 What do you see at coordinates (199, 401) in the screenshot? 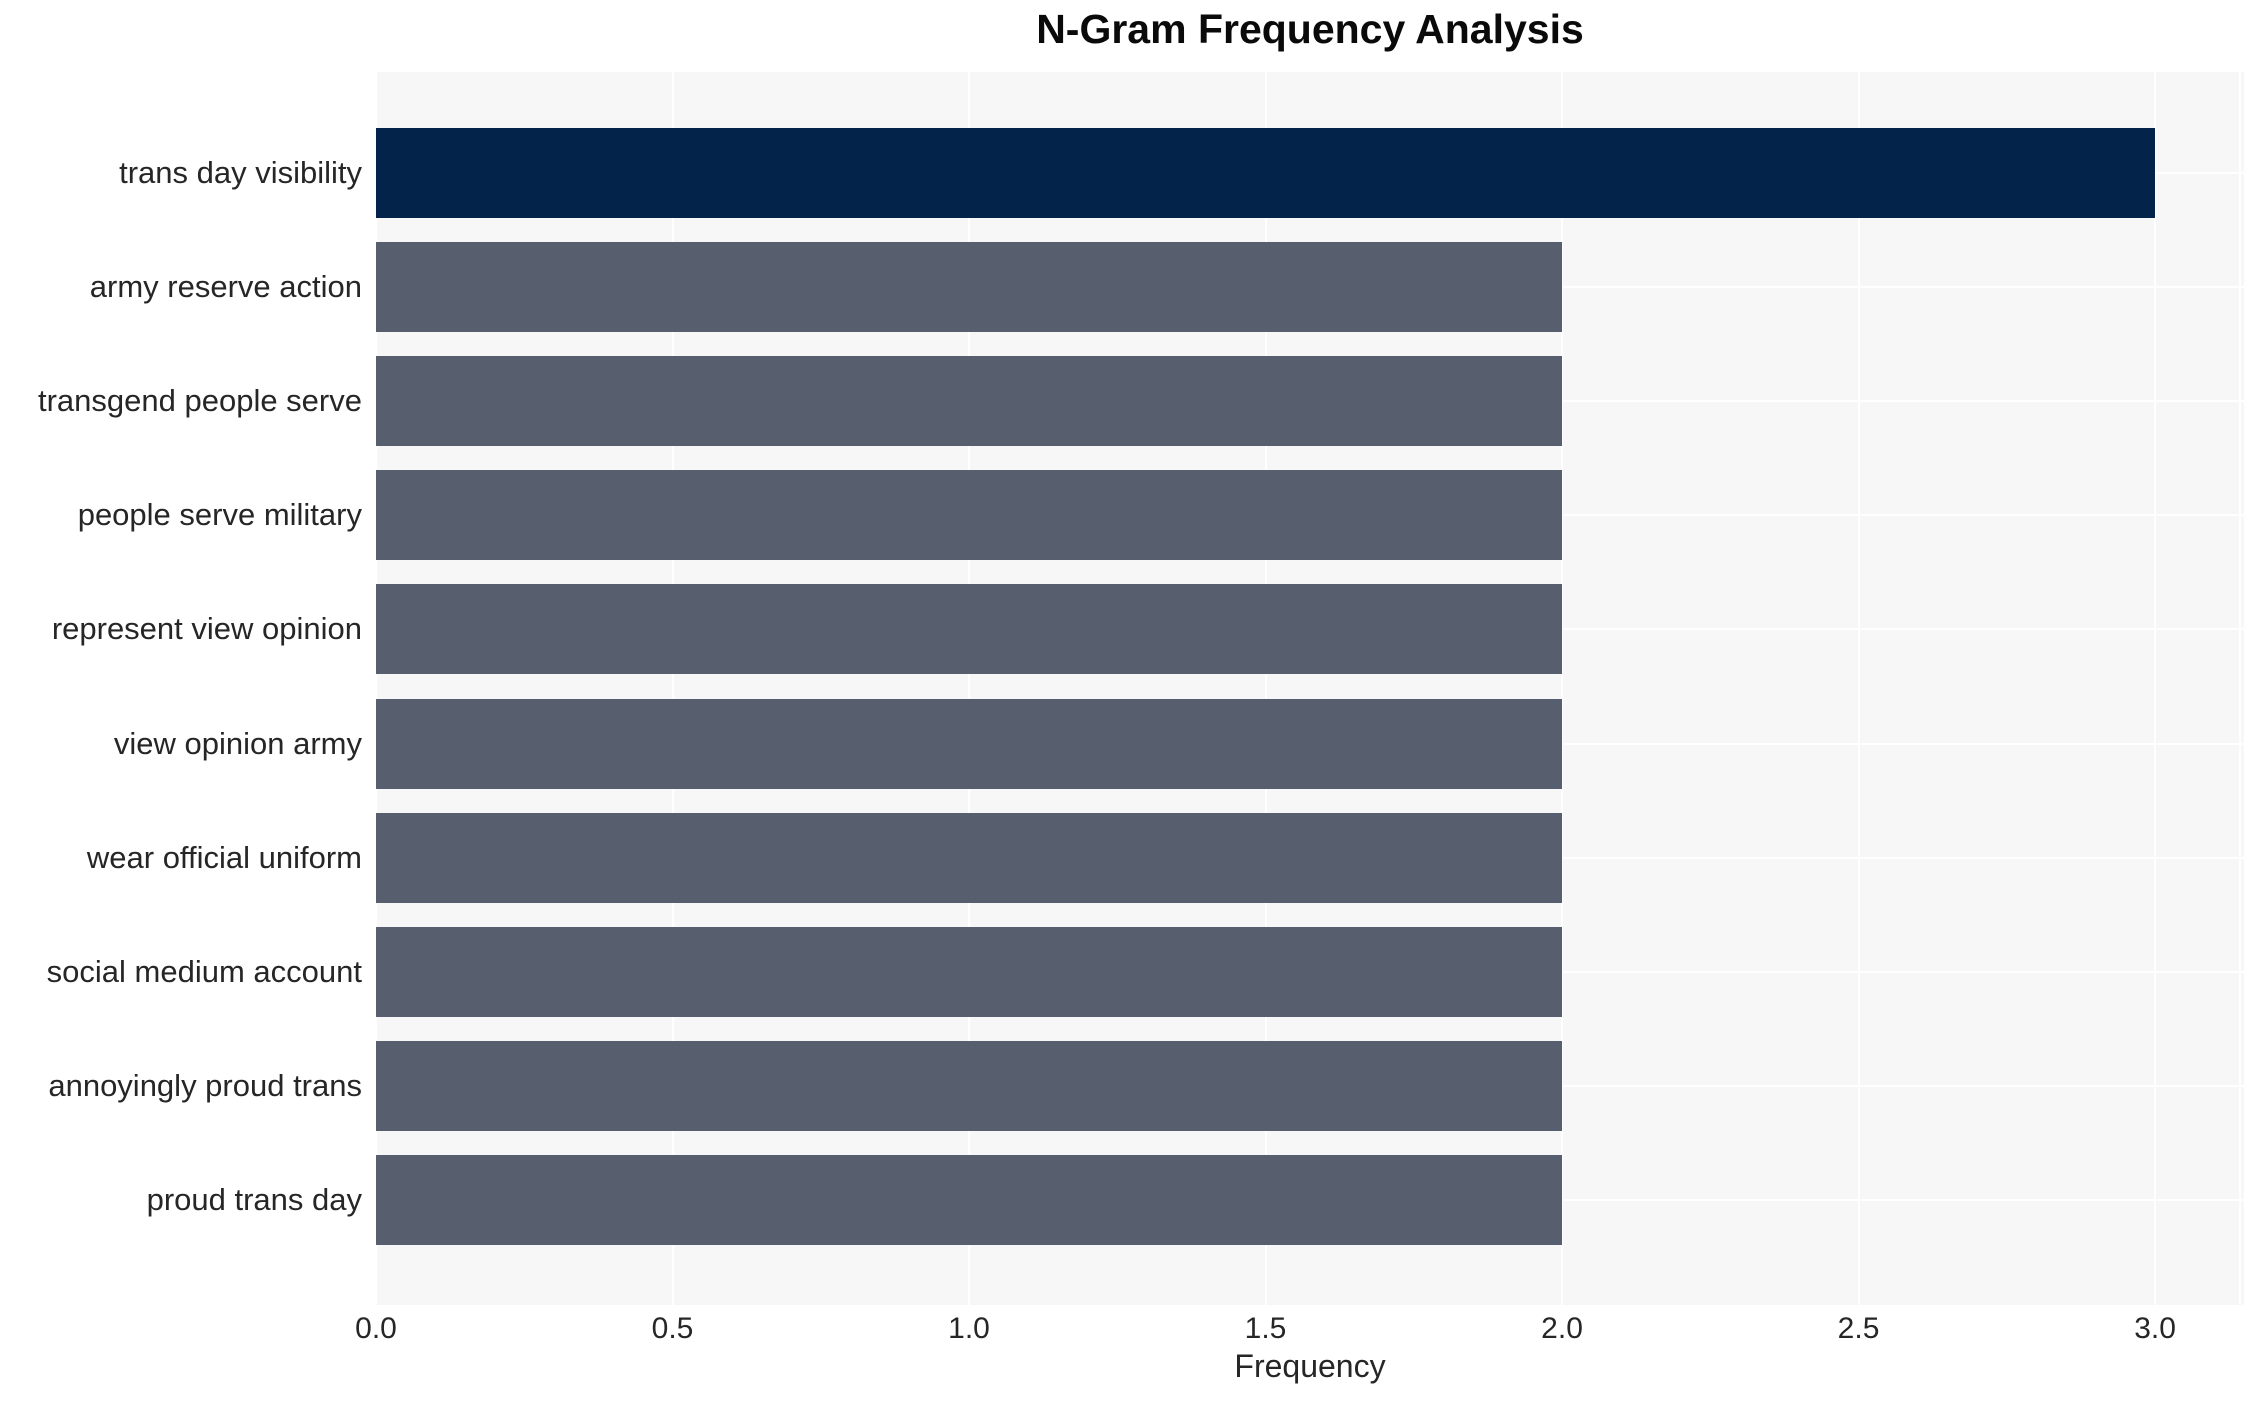
I see `y-axis-category-label: transgend people serve` at bounding box center [199, 401].